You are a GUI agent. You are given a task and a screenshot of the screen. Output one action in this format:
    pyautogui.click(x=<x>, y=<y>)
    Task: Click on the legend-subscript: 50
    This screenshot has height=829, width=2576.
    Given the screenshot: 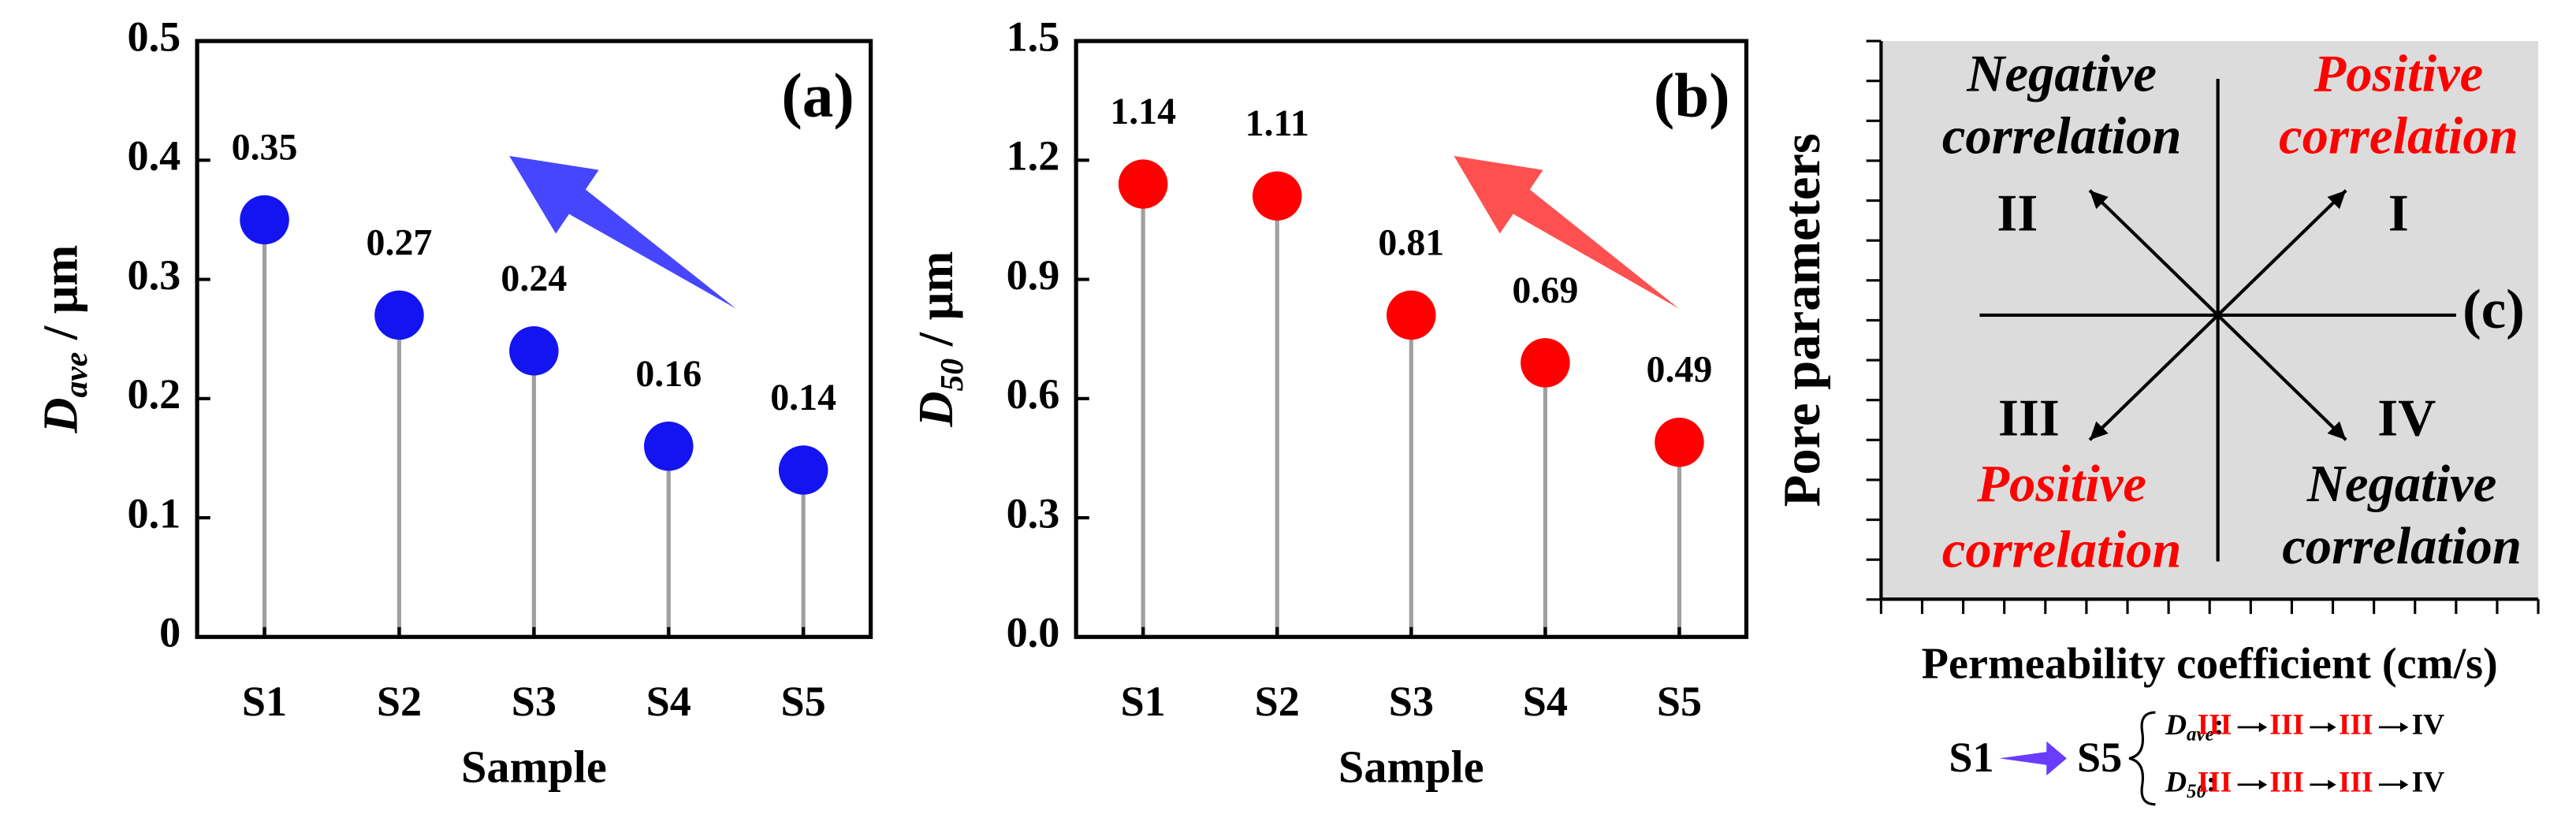 What is the action you would take?
    pyautogui.click(x=2197, y=791)
    